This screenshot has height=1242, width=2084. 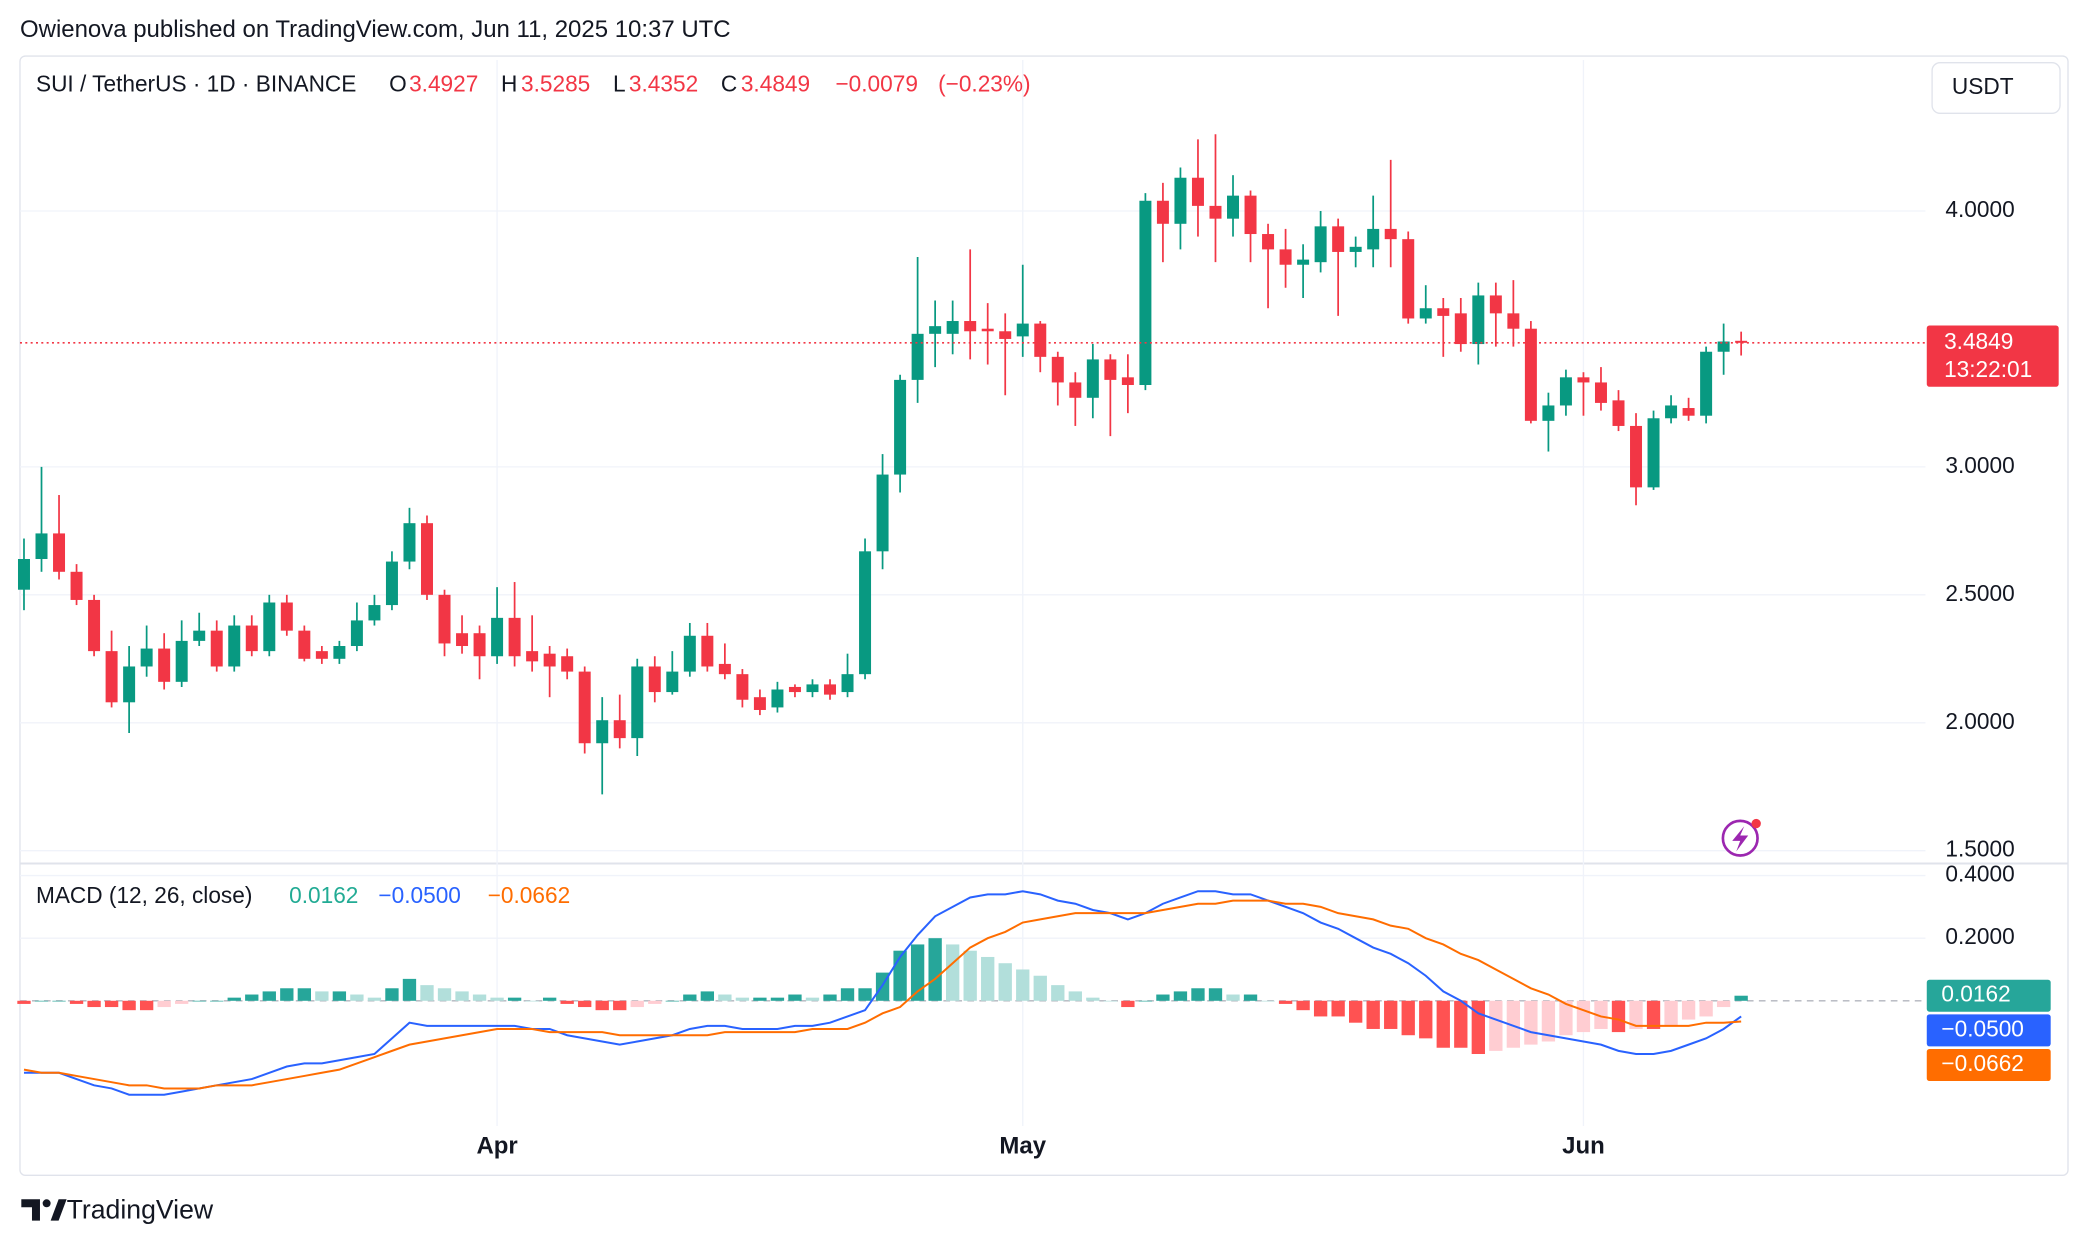 I want to click on currency-button, so click(x=1996, y=88).